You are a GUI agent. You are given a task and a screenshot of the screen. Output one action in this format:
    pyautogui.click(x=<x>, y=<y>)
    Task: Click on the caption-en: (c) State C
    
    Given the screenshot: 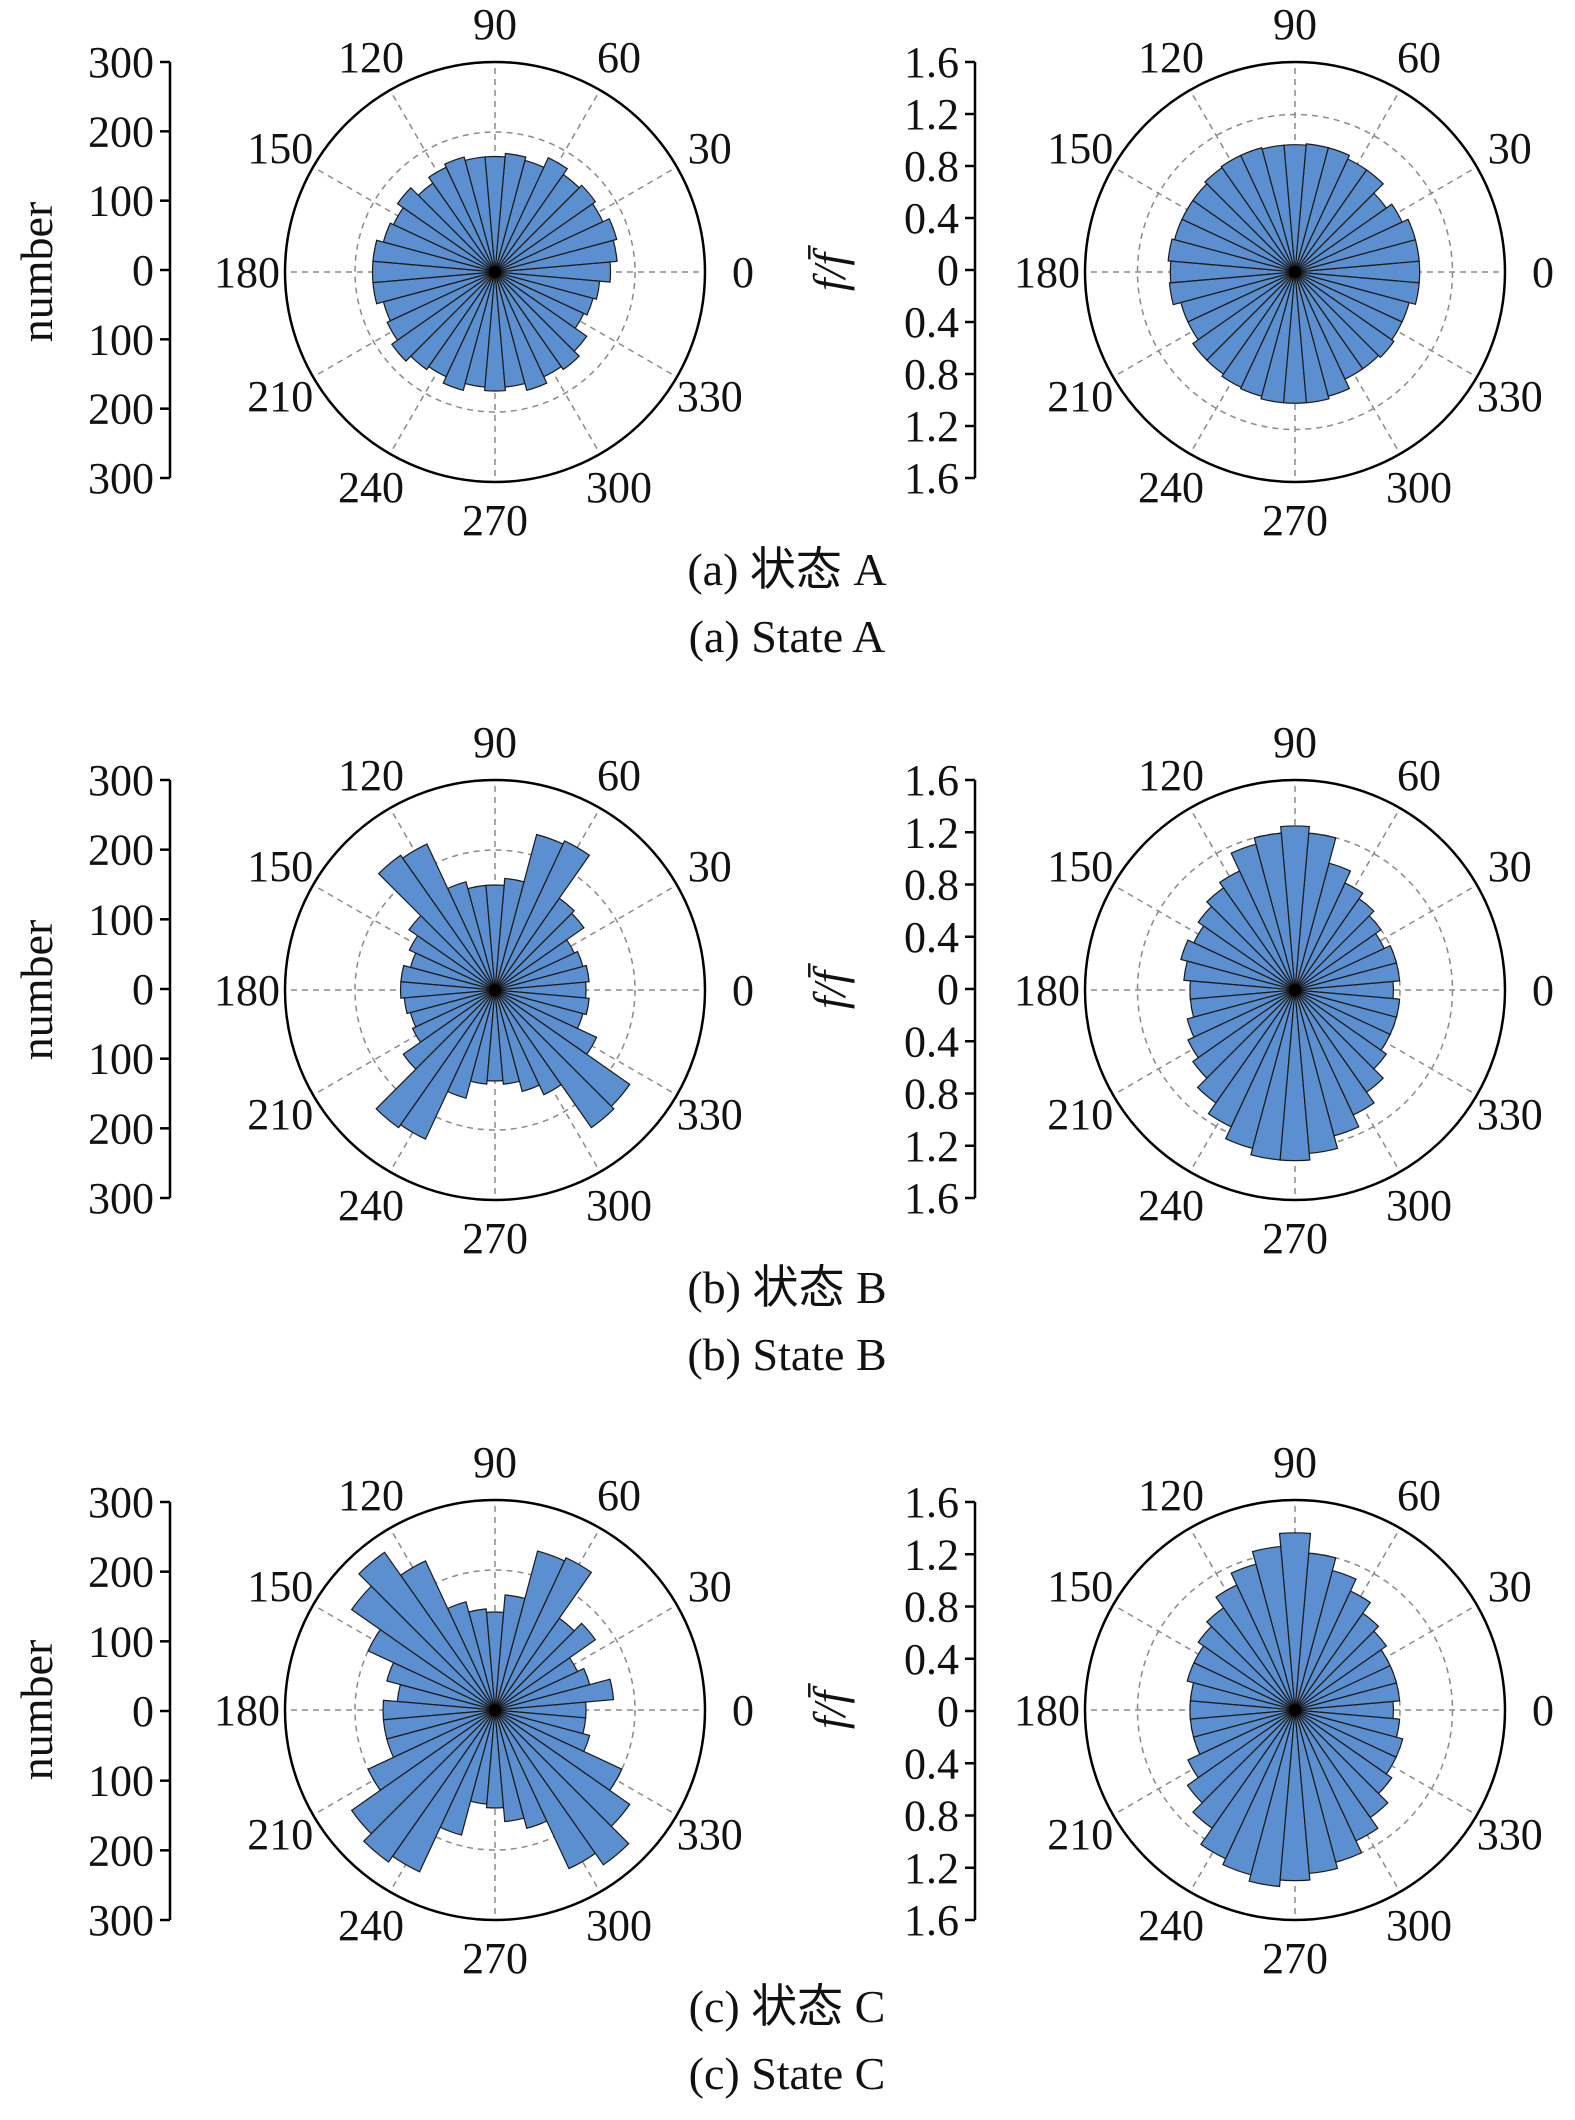 What is the action you would take?
    pyautogui.click(x=787, y=2073)
    